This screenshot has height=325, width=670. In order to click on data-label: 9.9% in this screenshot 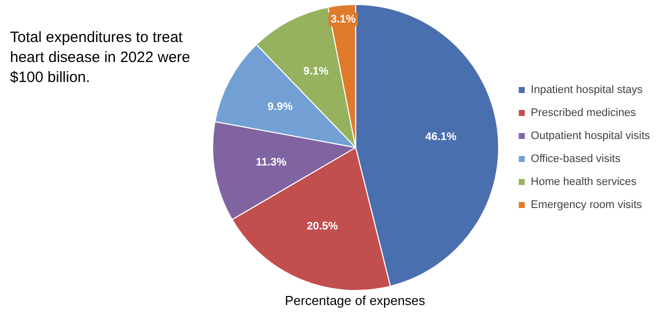, I will do `click(280, 106)`.